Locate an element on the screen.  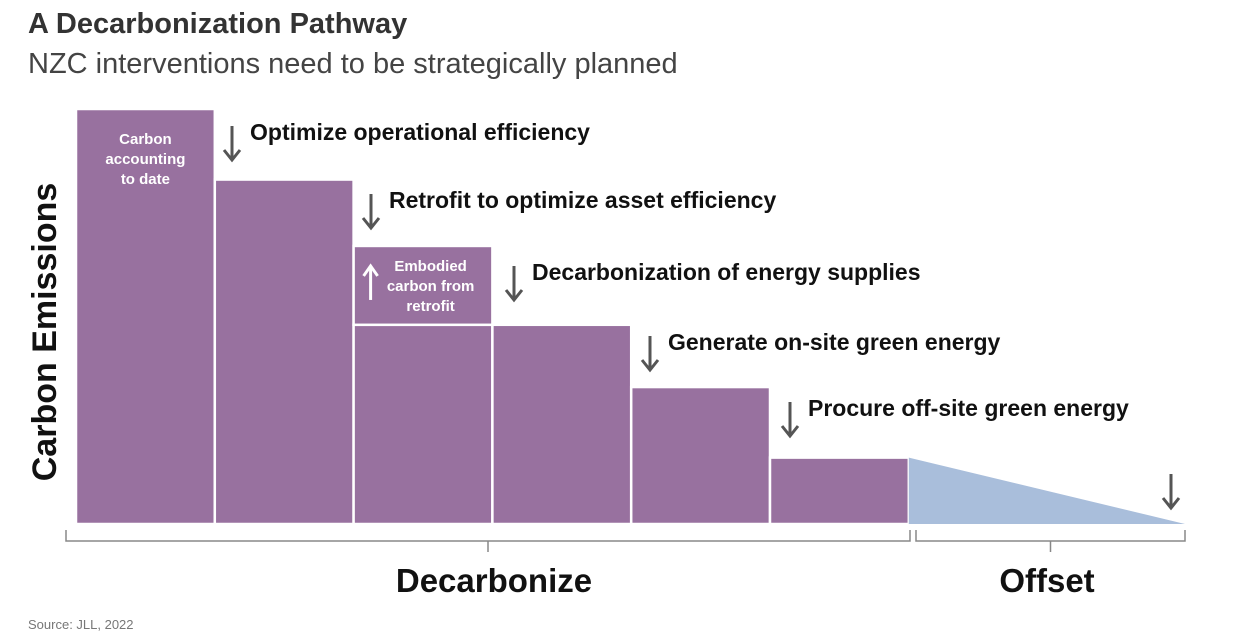
embodied-carbon-label-line: Embodied is located at coordinates (430, 266).